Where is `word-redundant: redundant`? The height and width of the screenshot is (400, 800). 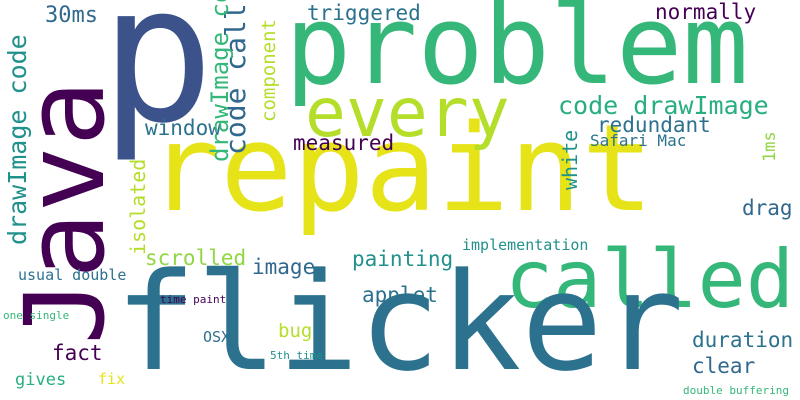
word-redundant: redundant is located at coordinates (654, 125).